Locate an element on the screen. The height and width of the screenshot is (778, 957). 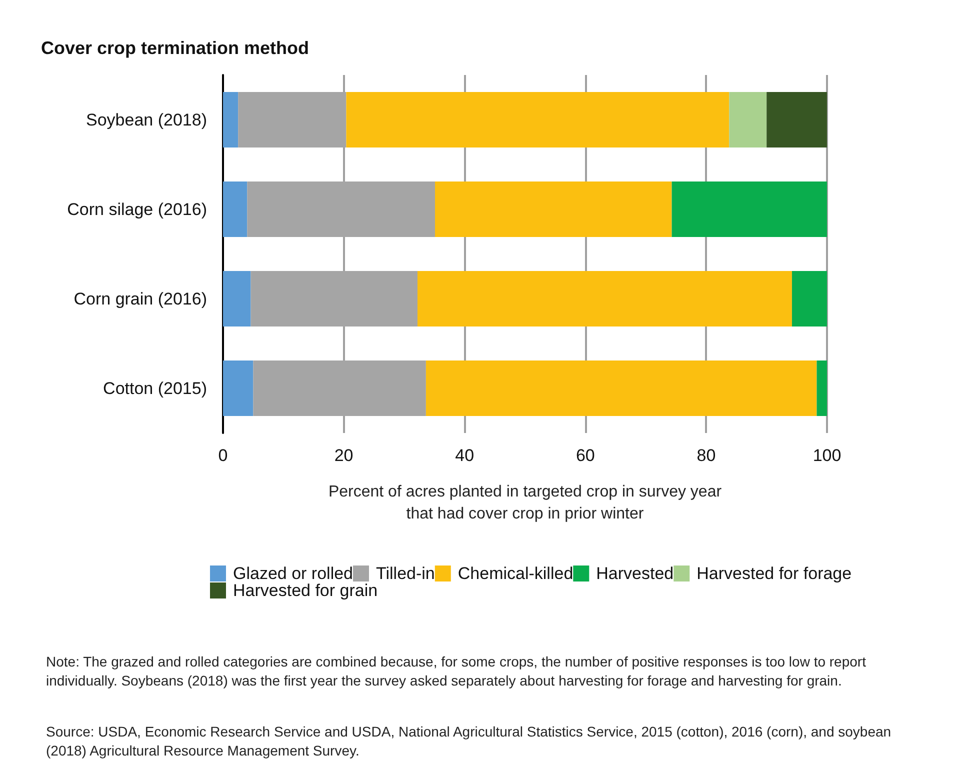
x-tick-label: 20 is located at coordinates (344, 455).